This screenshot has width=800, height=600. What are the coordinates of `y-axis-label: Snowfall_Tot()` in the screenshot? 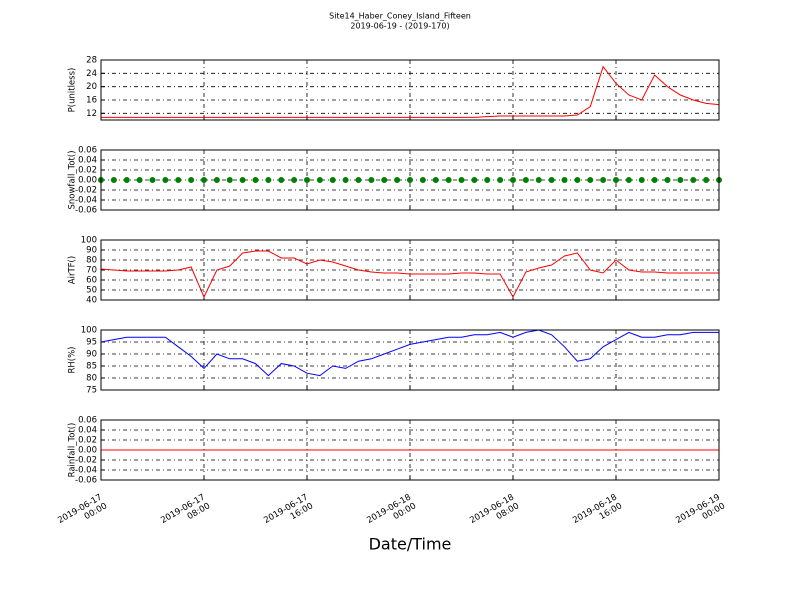 It's located at (73, 179).